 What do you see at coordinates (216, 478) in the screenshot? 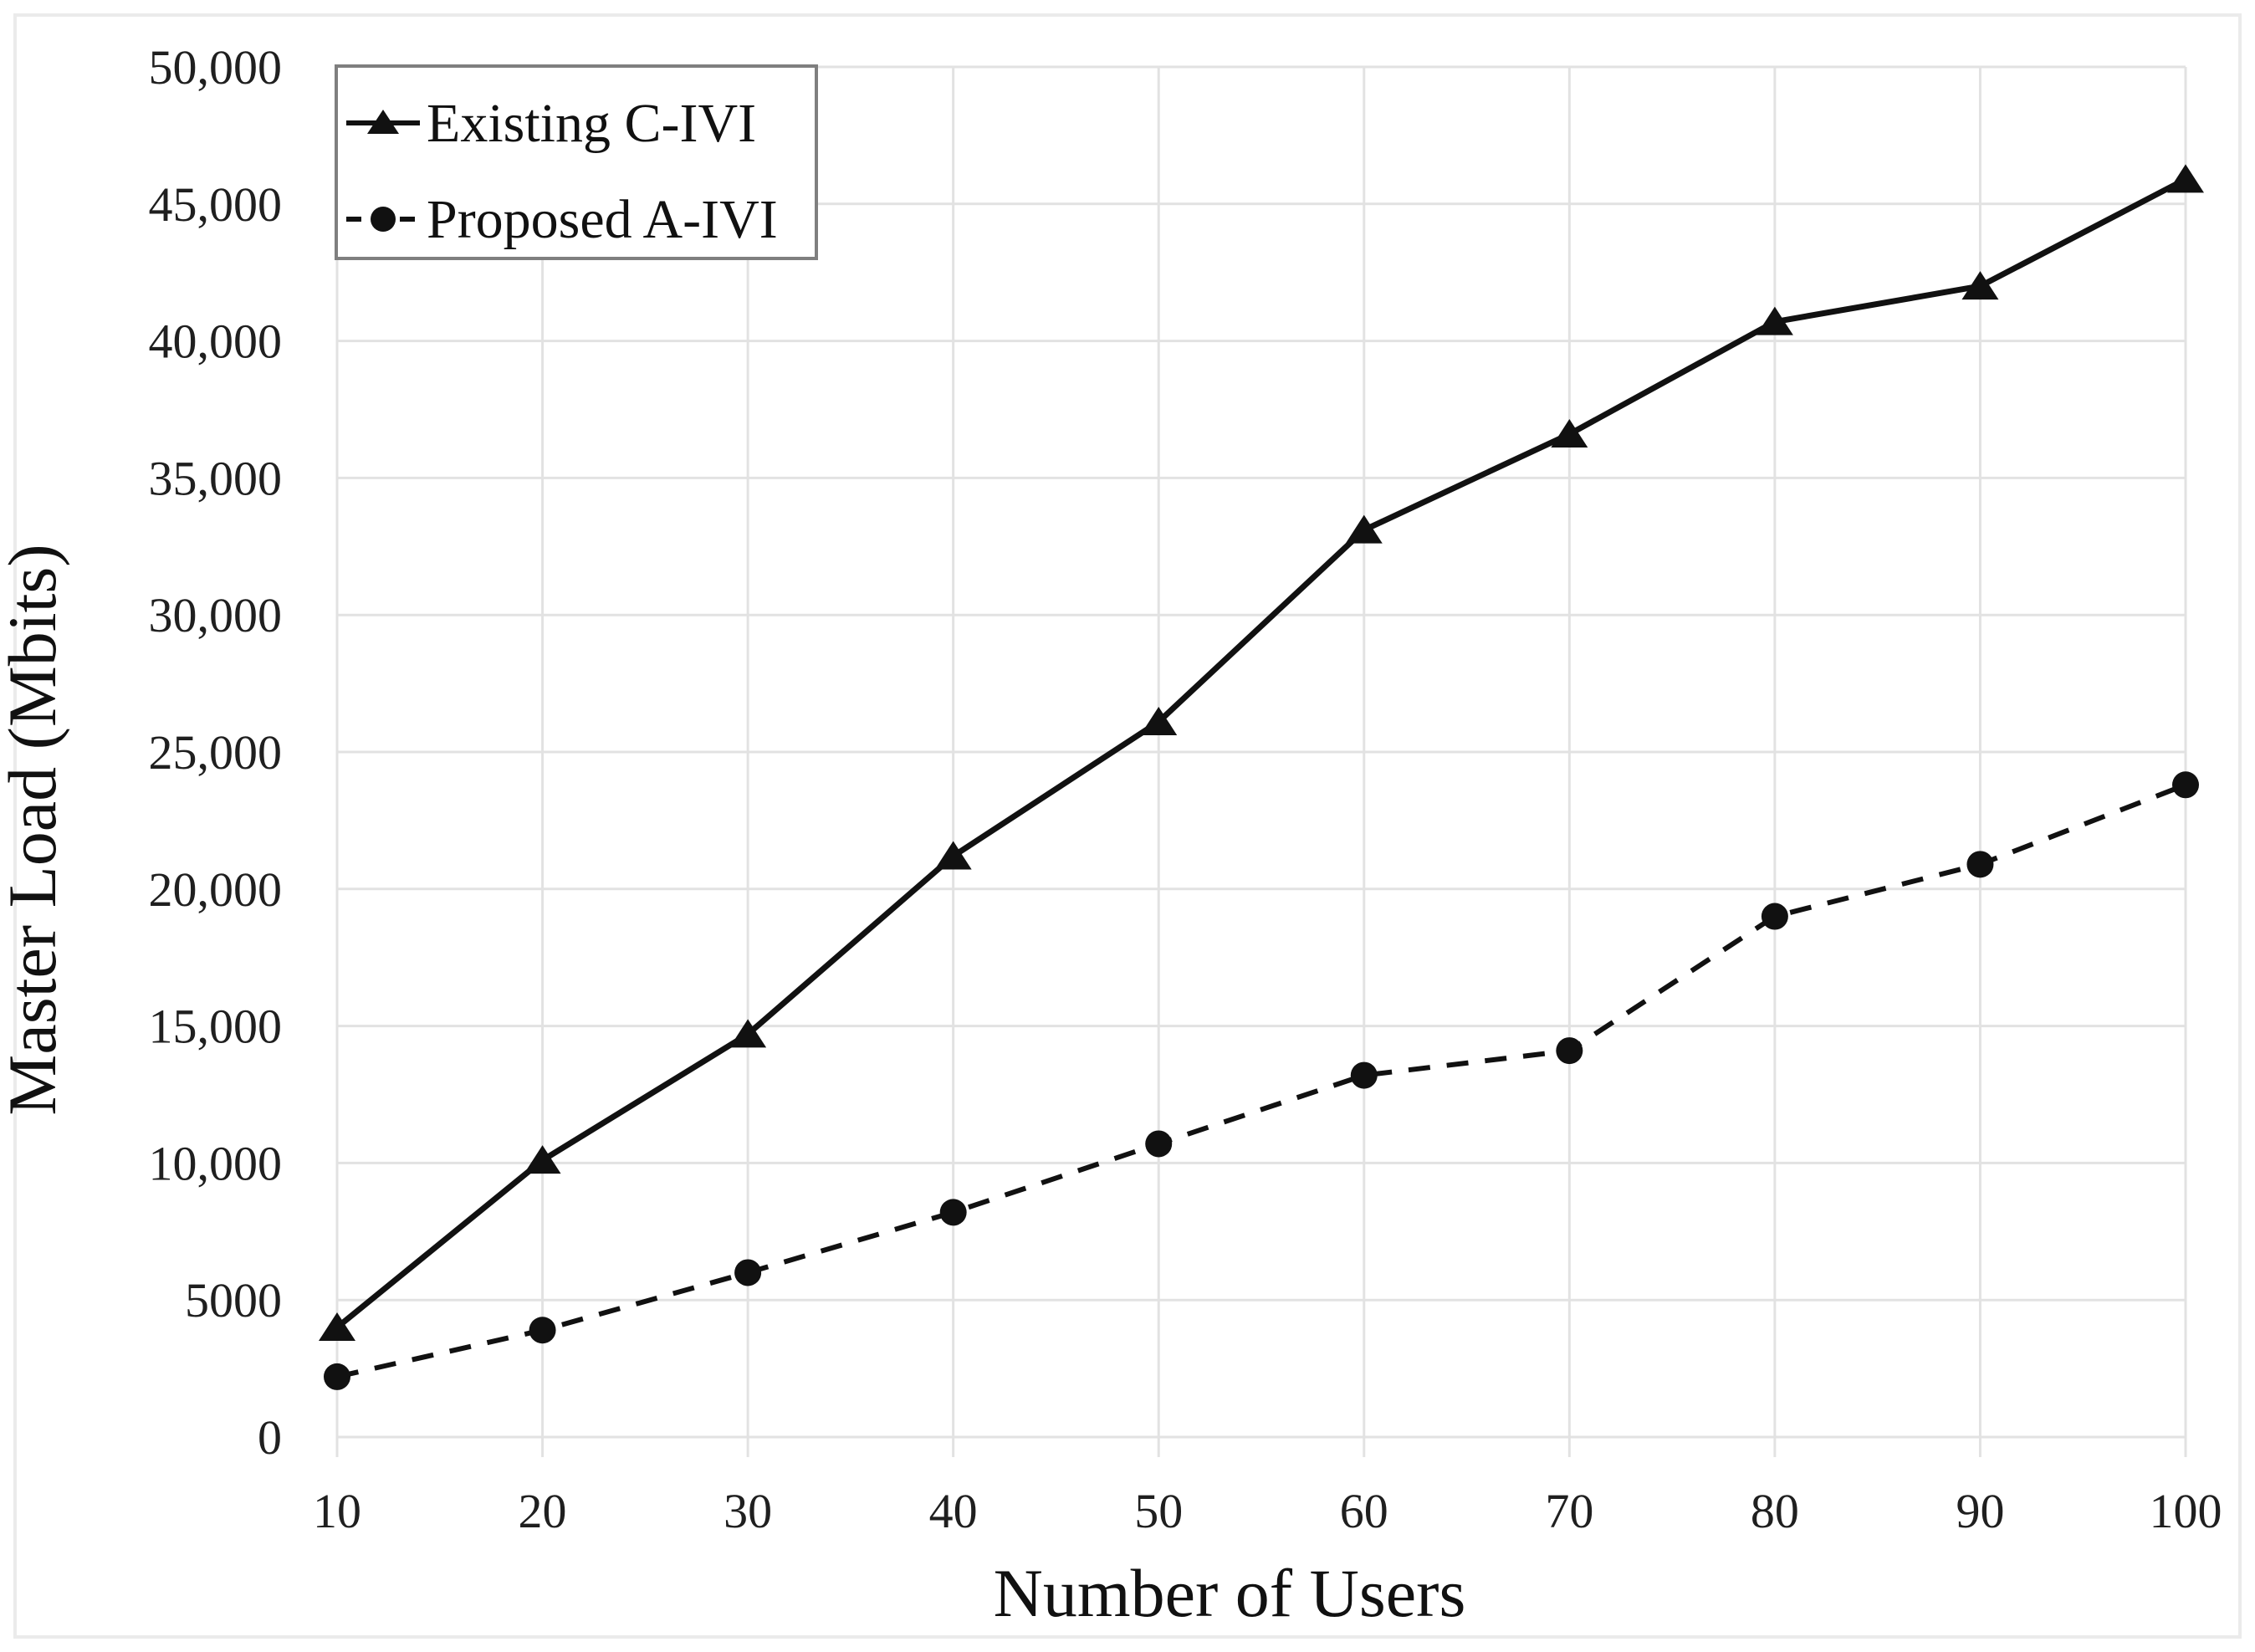
I see `y-tick-label: 35,000` at bounding box center [216, 478].